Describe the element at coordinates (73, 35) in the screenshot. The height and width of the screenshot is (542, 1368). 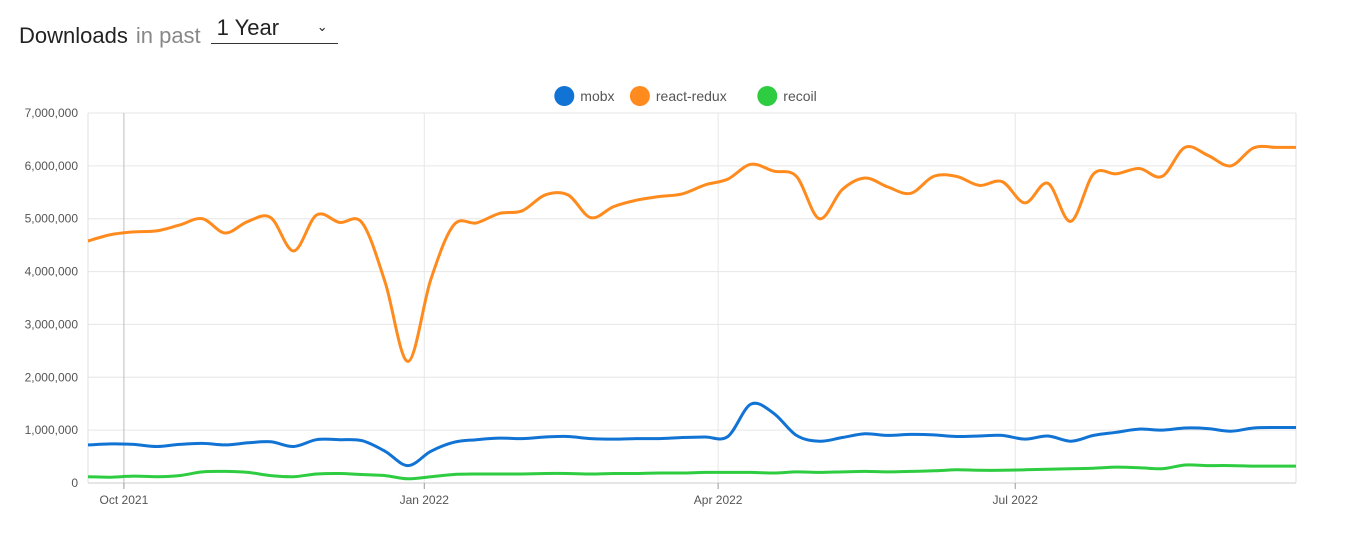
I see `downloads-title: Downloads` at that location.